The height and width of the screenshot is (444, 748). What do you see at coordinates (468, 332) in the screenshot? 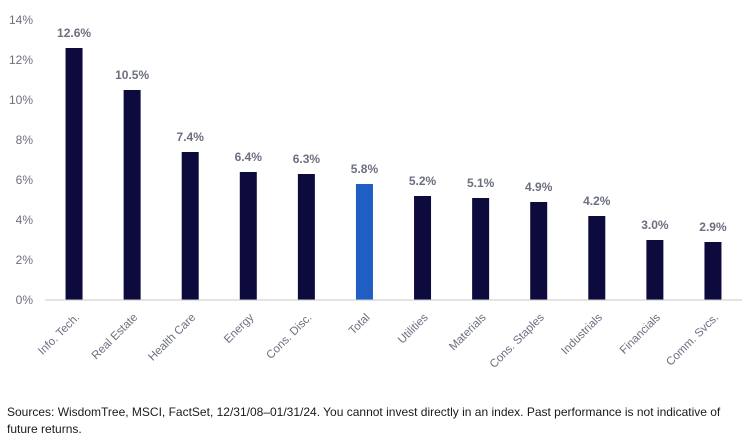
I see `x-tick-label: Materials` at bounding box center [468, 332].